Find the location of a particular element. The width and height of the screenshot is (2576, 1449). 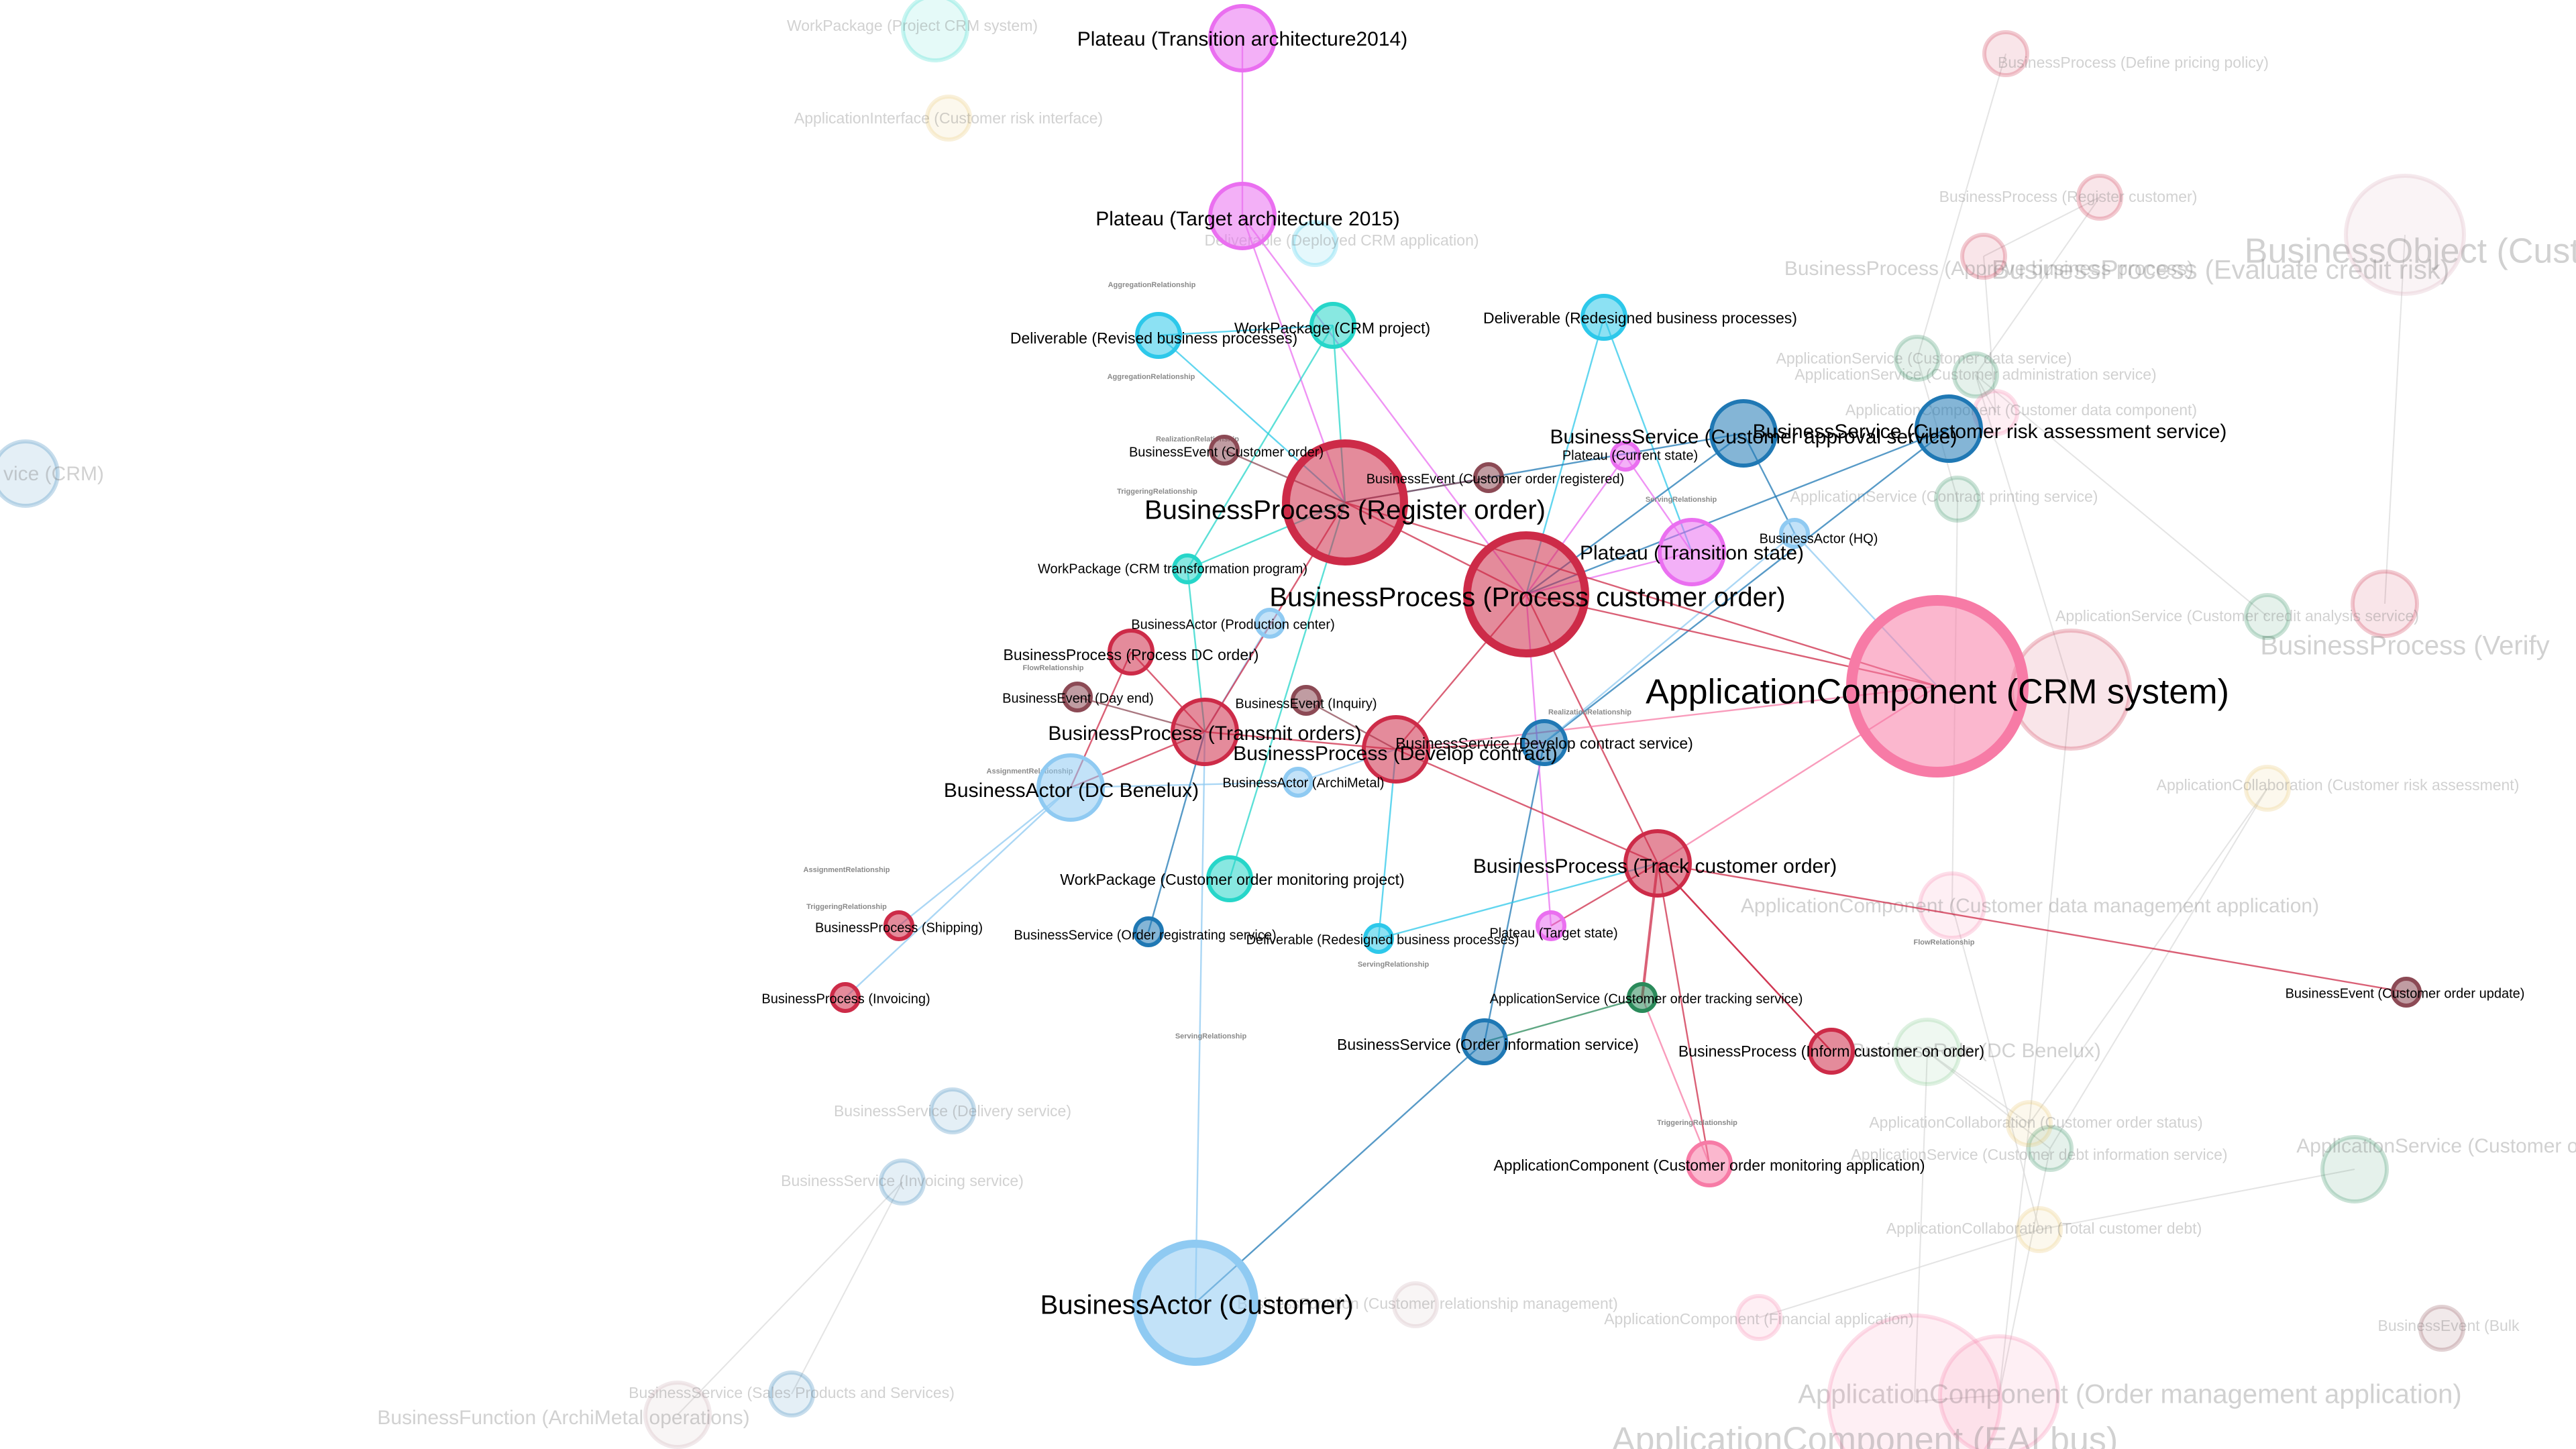

faded-node-businessobject-customer is located at coordinates (2405, 235).